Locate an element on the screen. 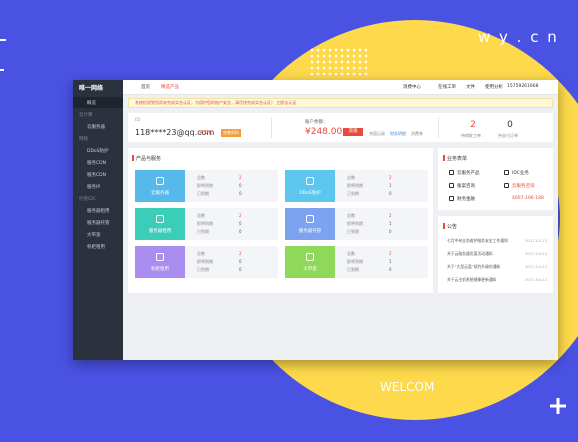 This screenshot has height=442, width=578. nav-link: 精选产品 is located at coordinates (170, 87).